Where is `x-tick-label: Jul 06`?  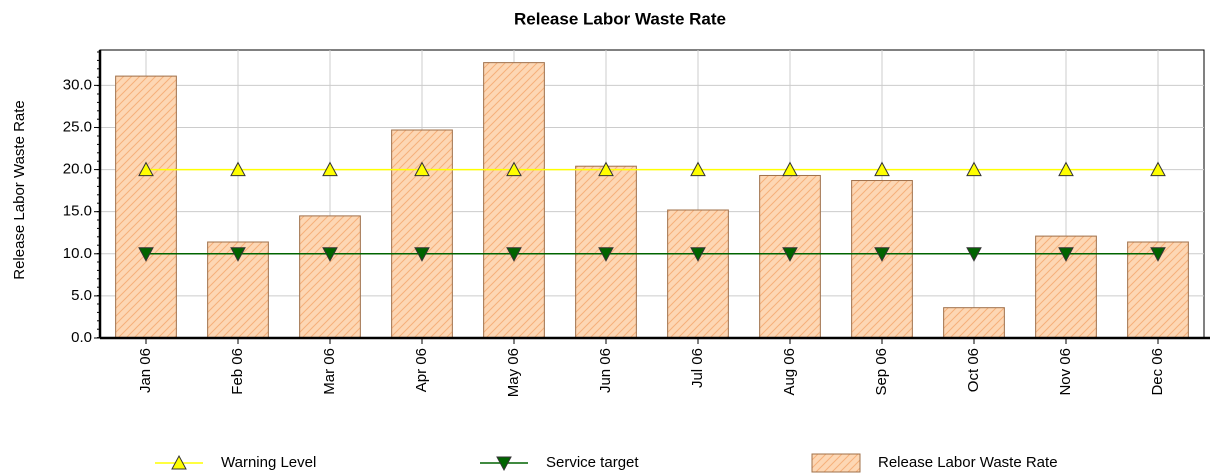
x-tick-label: Jul 06 is located at coordinates (697, 368).